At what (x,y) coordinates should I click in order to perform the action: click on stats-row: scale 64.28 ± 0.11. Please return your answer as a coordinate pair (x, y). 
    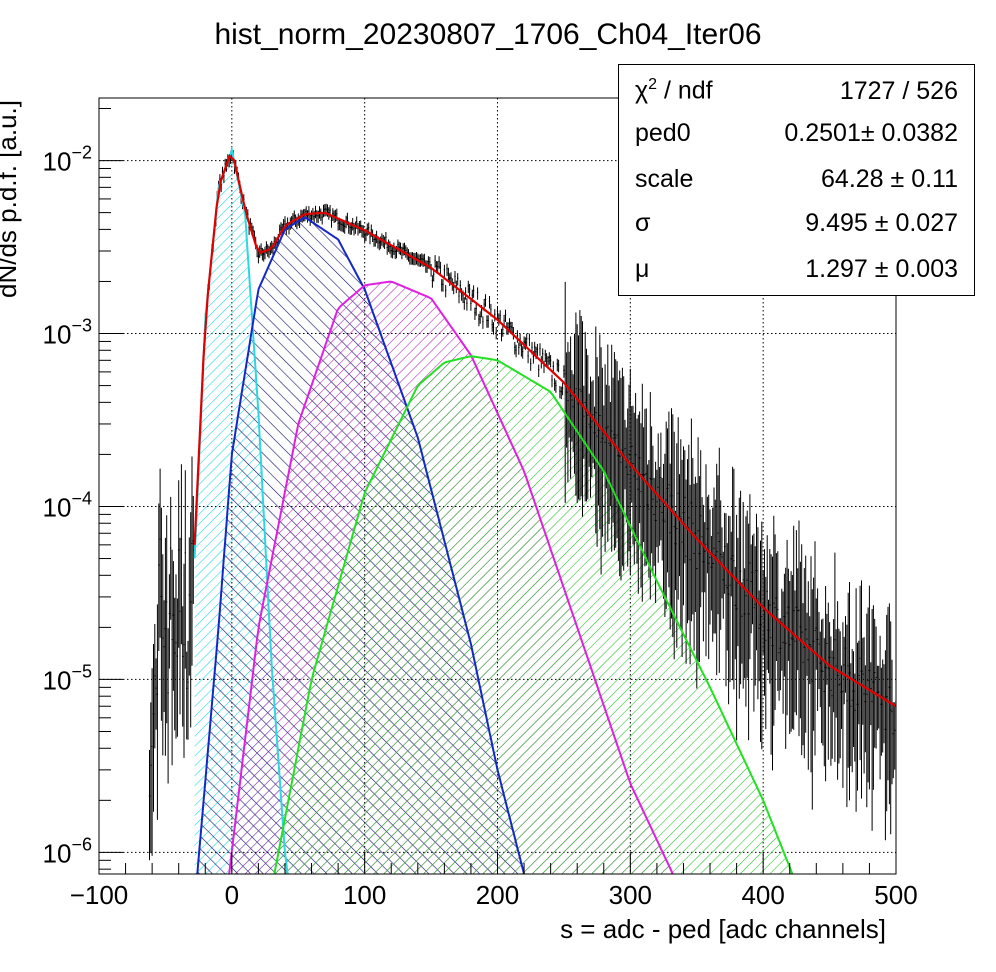
    Looking at the image, I should click on (796, 179).